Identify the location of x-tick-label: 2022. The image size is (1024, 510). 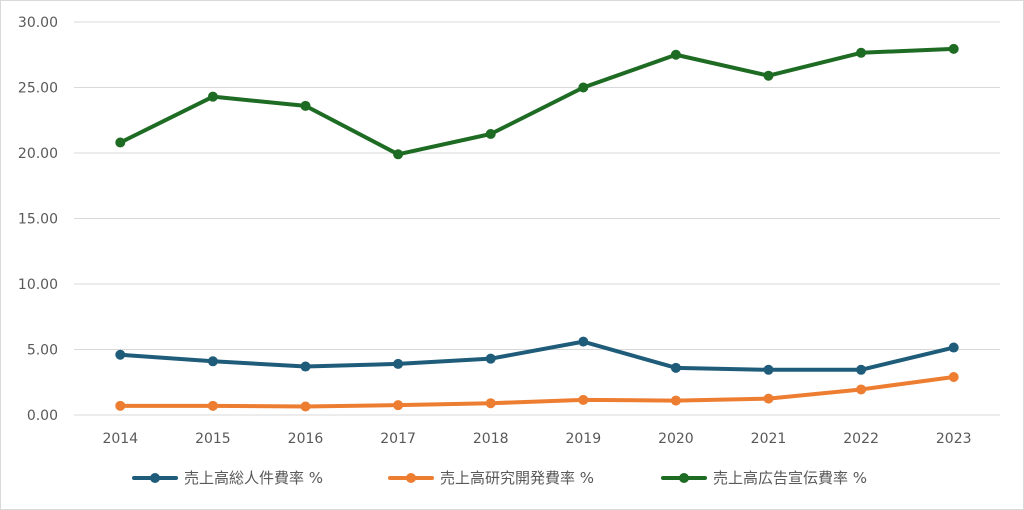
(861, 439).